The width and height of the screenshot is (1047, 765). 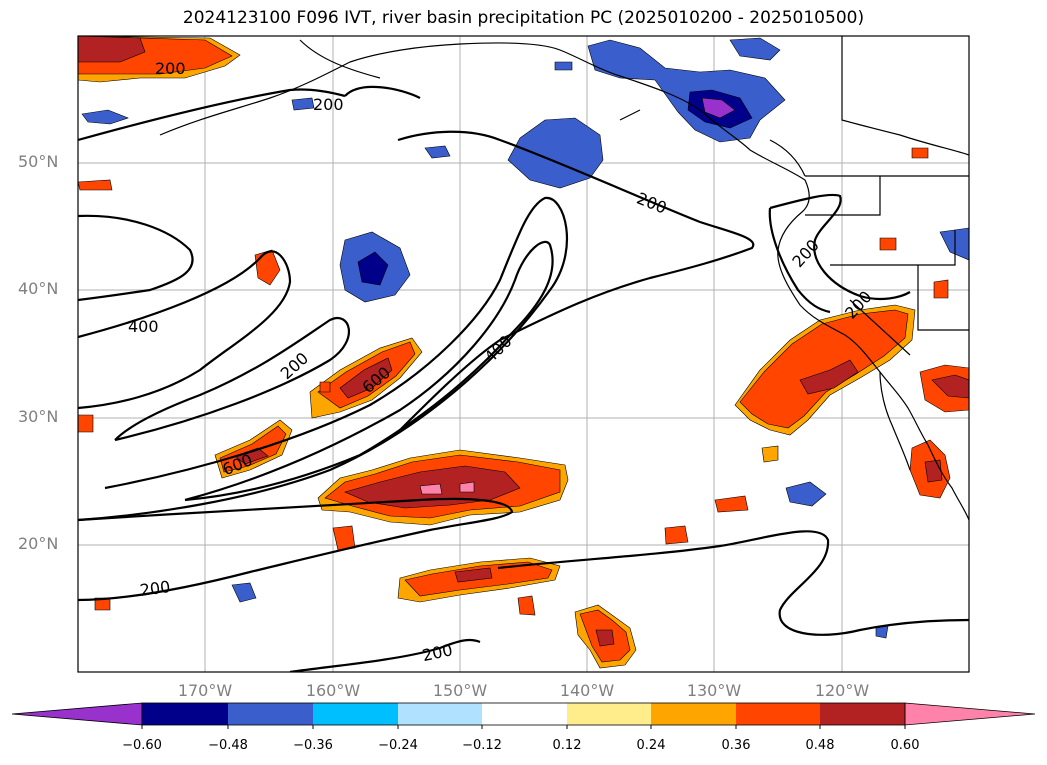 What do you see at coordinates (567, 745) in the screenshot?
I see `colorbar-tick-label: 0.12` at bounding box center [567, 745].